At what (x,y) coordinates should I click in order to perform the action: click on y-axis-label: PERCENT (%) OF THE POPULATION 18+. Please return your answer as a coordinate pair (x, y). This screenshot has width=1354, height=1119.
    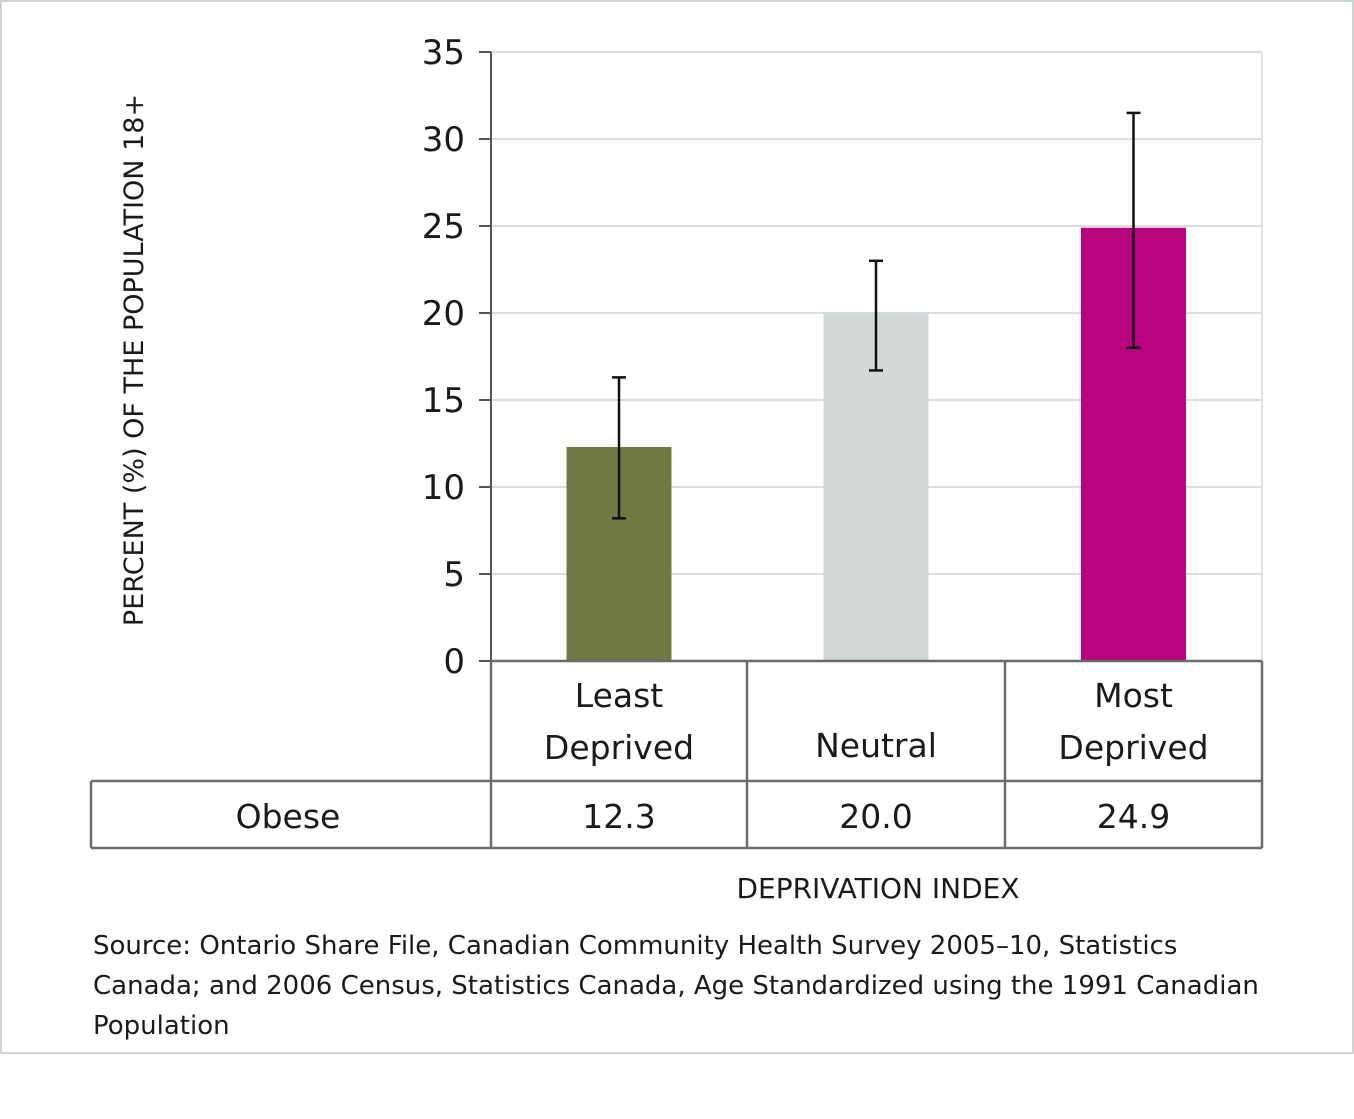
    Looking at the image, I should click on (134, 360).